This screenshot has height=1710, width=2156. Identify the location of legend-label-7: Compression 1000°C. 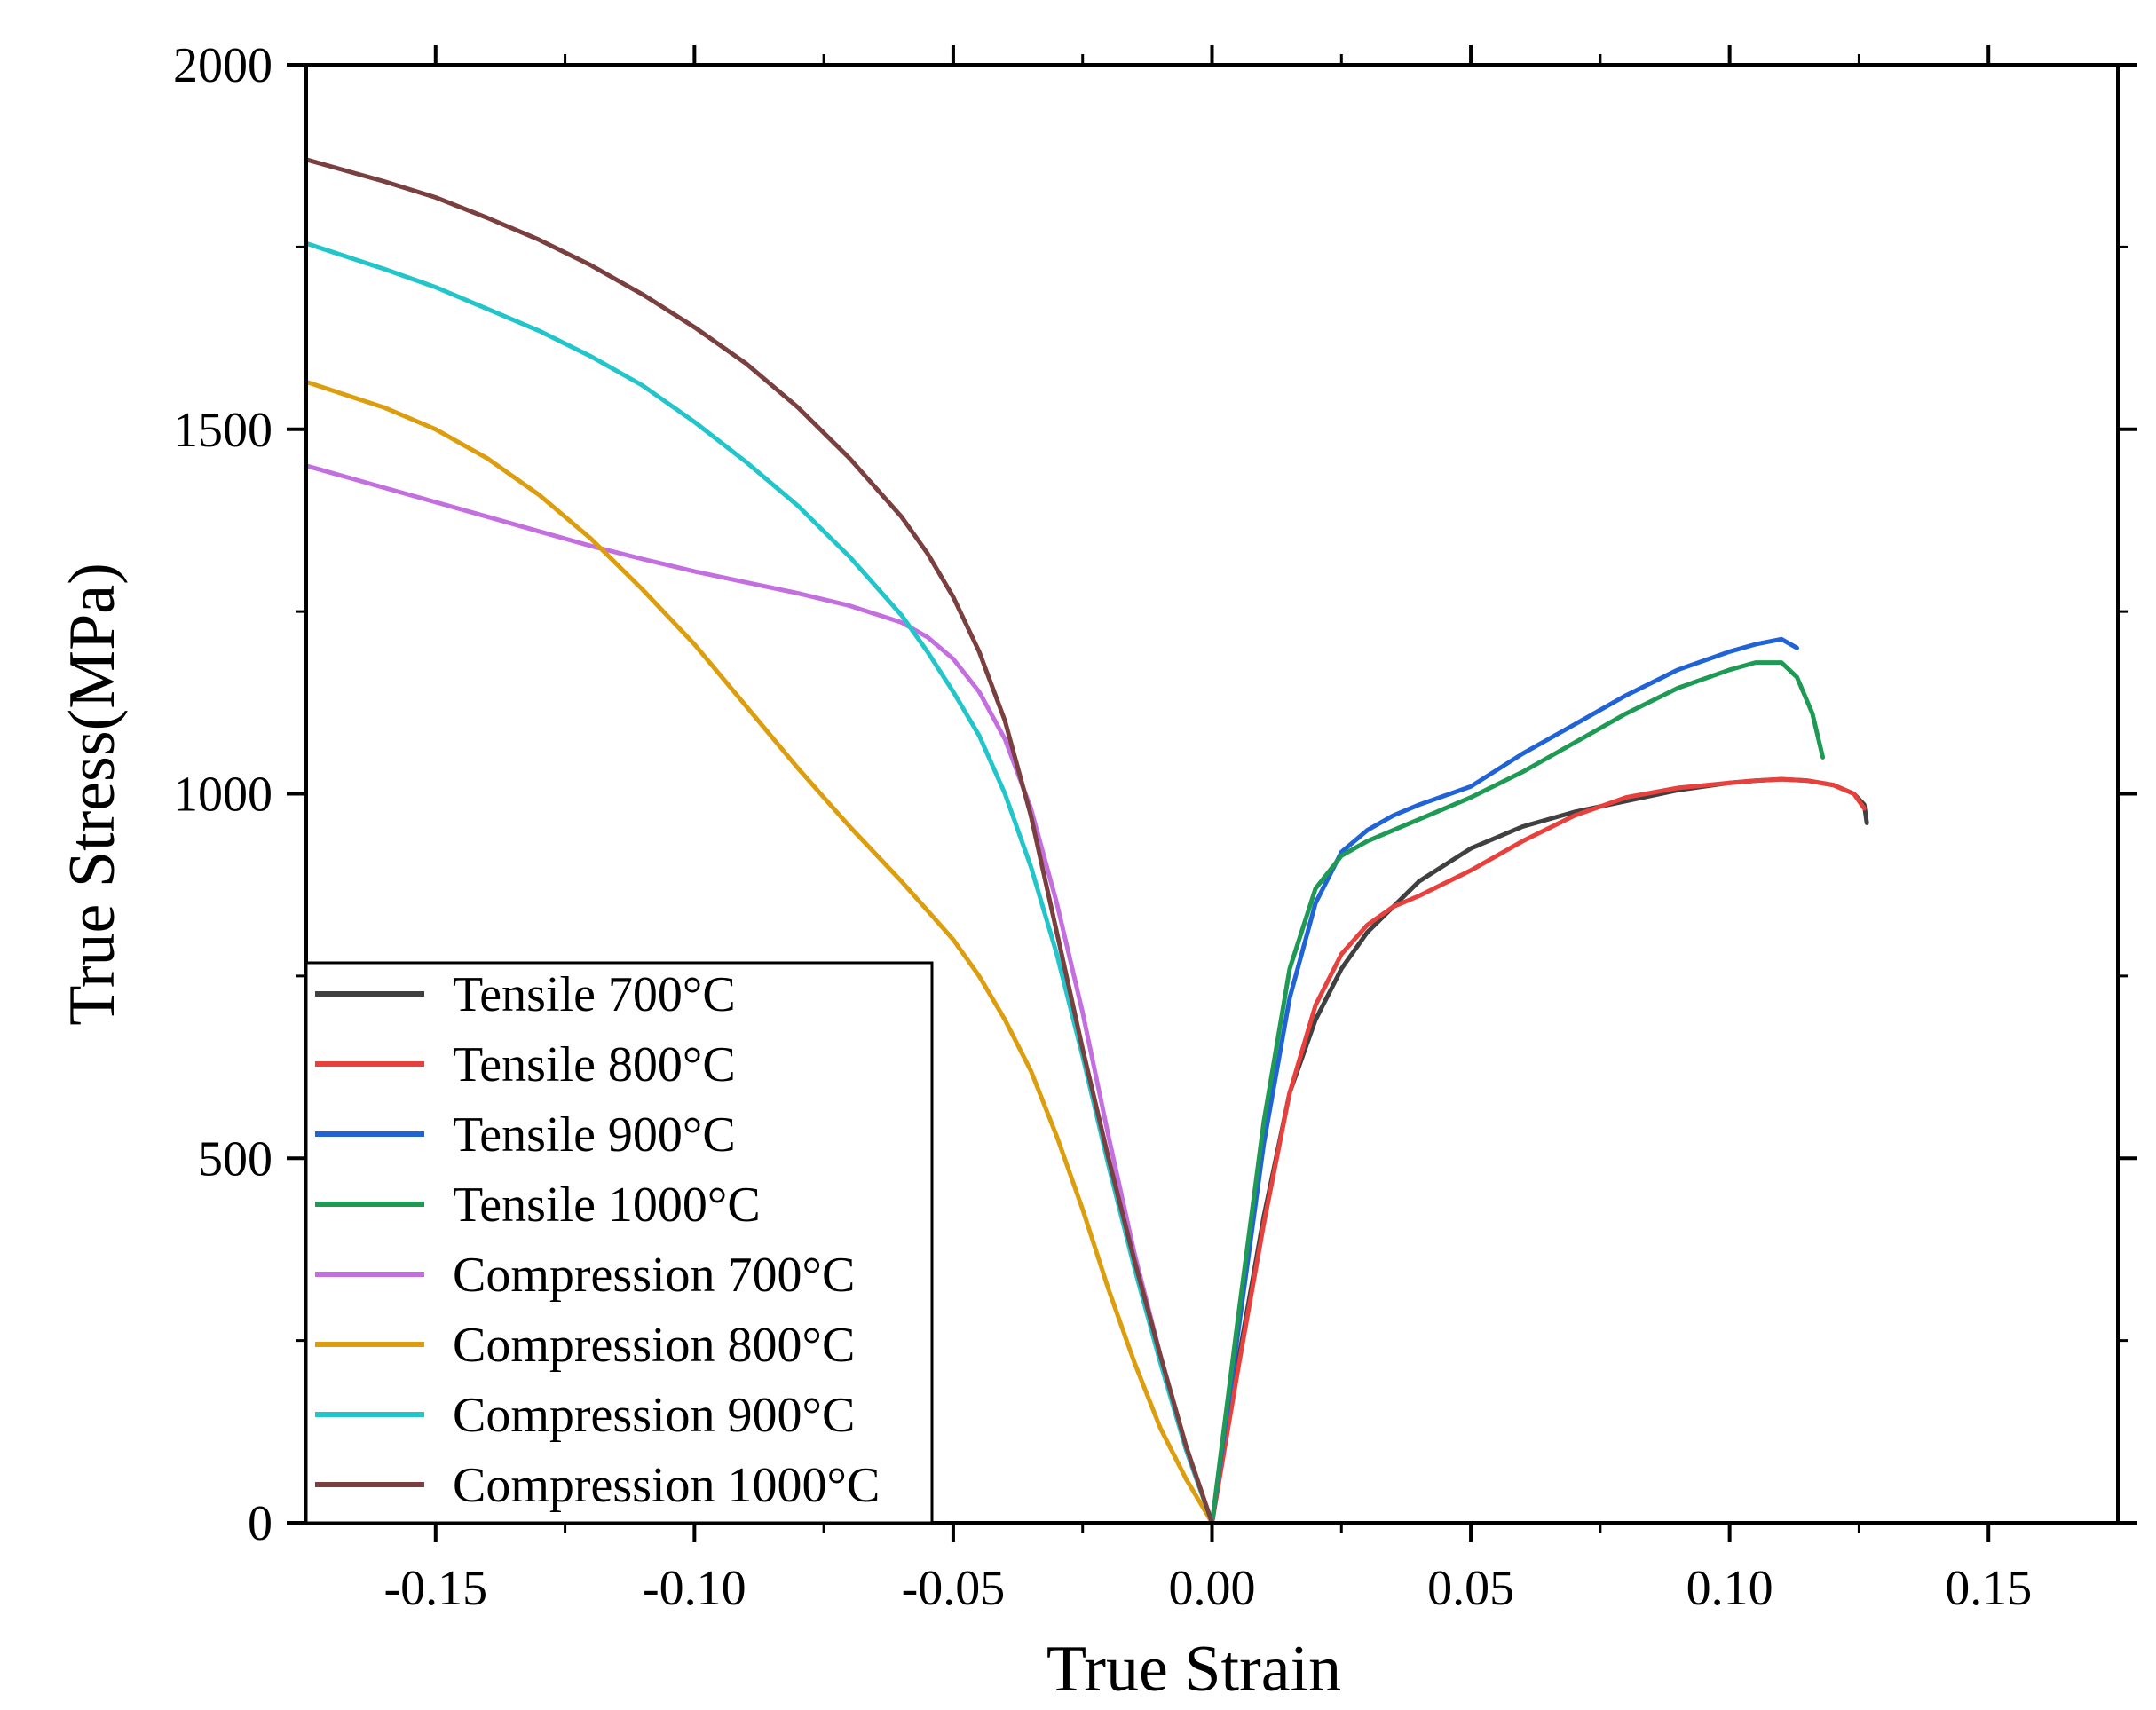
(667, 1485).